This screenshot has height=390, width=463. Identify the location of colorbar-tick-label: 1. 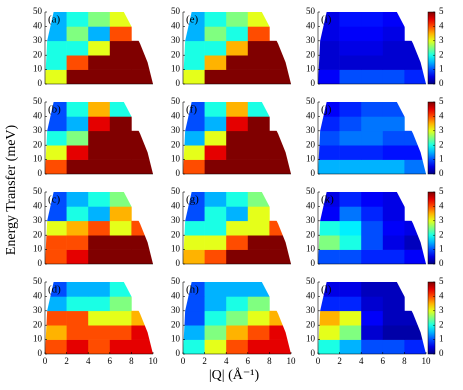
(441, 69).